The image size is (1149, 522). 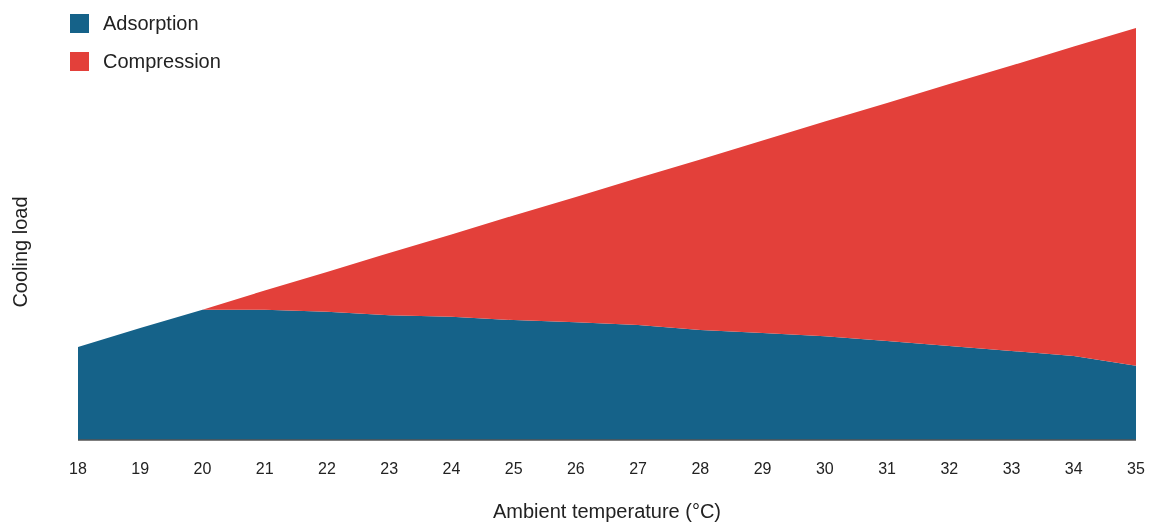 What do you see at coordinates (1073, 468) in the screenshot?
I see `x-tick-label: 34` at bounding box center [1073, 468].